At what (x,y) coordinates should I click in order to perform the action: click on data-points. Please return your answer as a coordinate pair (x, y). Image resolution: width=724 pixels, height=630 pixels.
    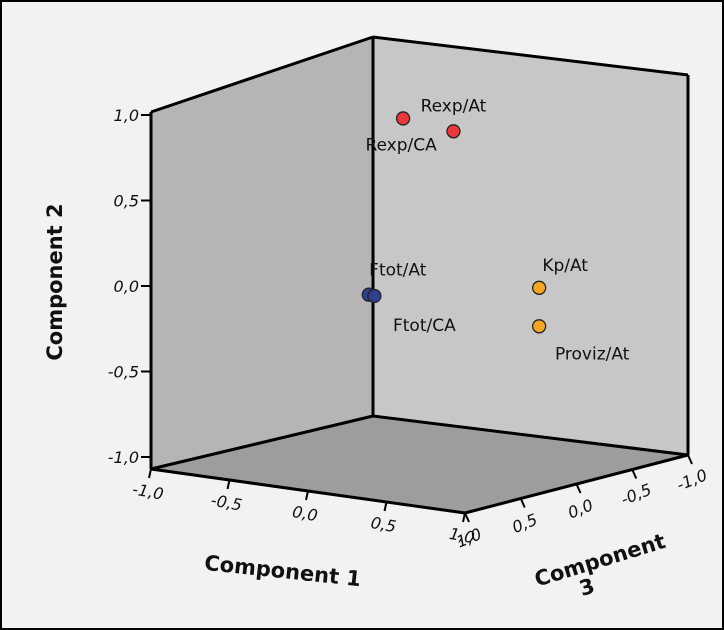
    Looking at the image, I should click on (454, 222).